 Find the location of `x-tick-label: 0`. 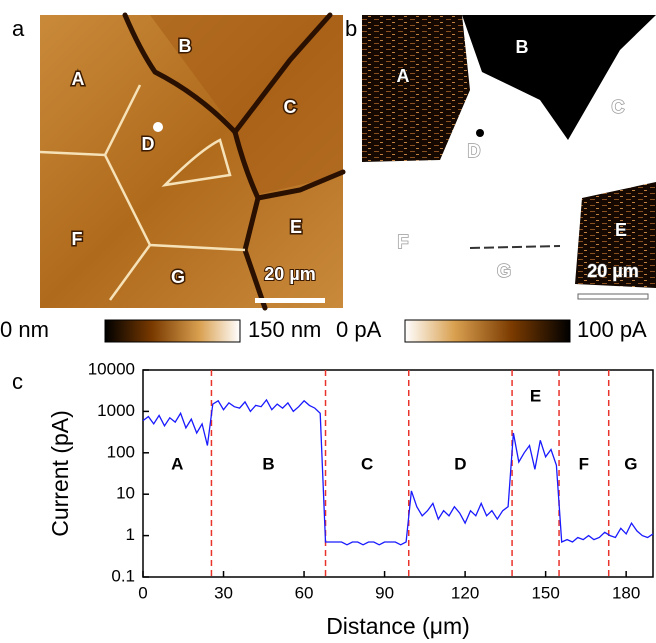

x-tick-label: 0 is located at coordinates (142, 592).